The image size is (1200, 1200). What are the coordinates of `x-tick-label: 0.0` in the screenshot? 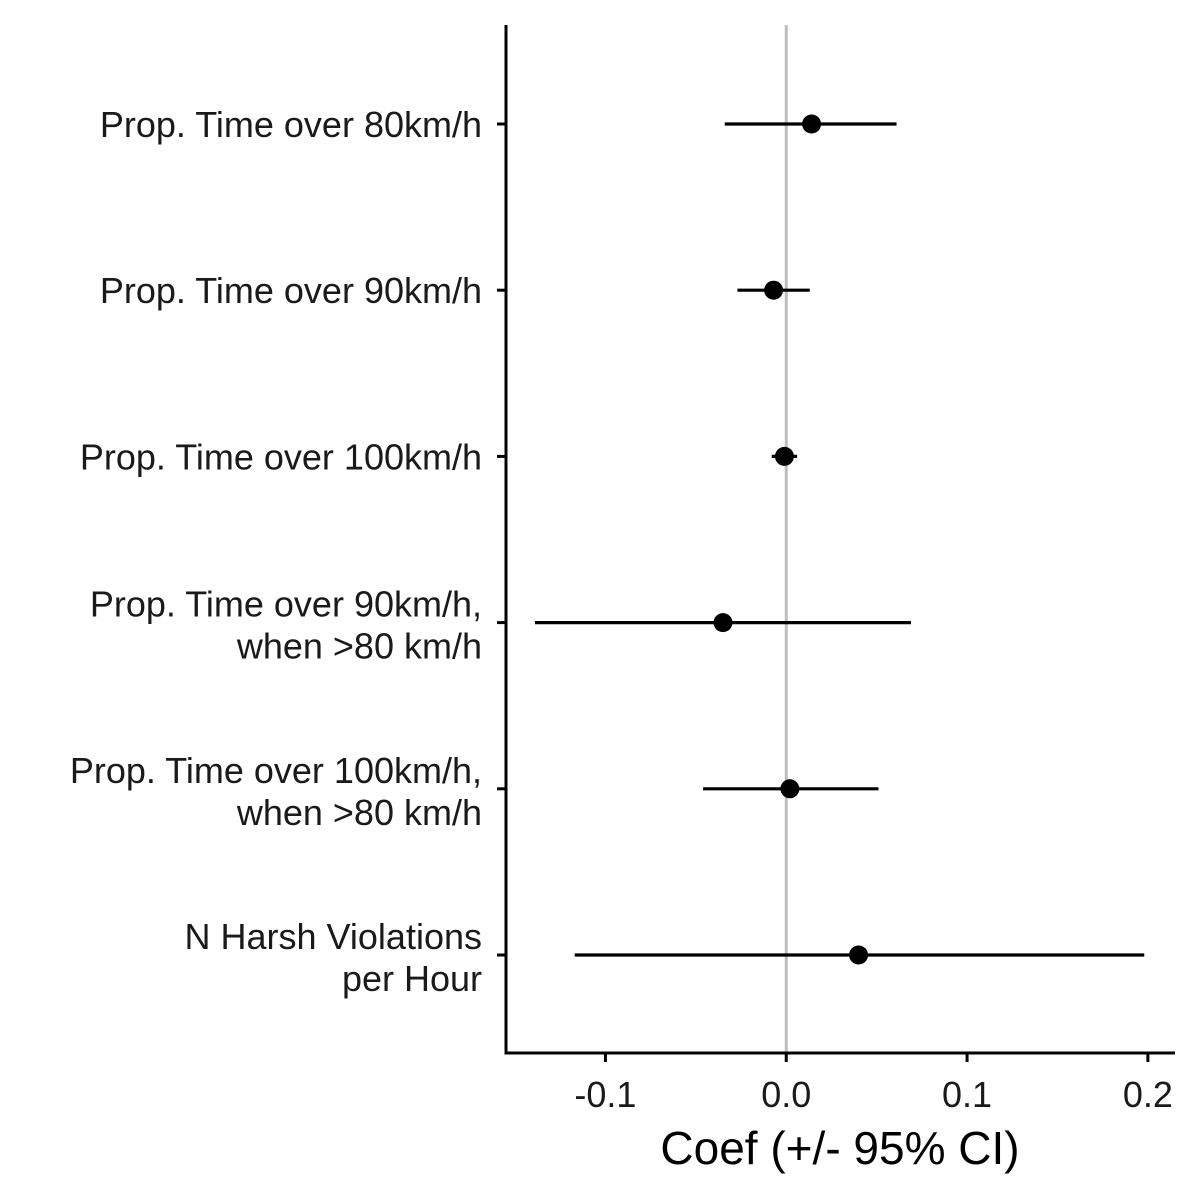 It's located at (786, 1094).